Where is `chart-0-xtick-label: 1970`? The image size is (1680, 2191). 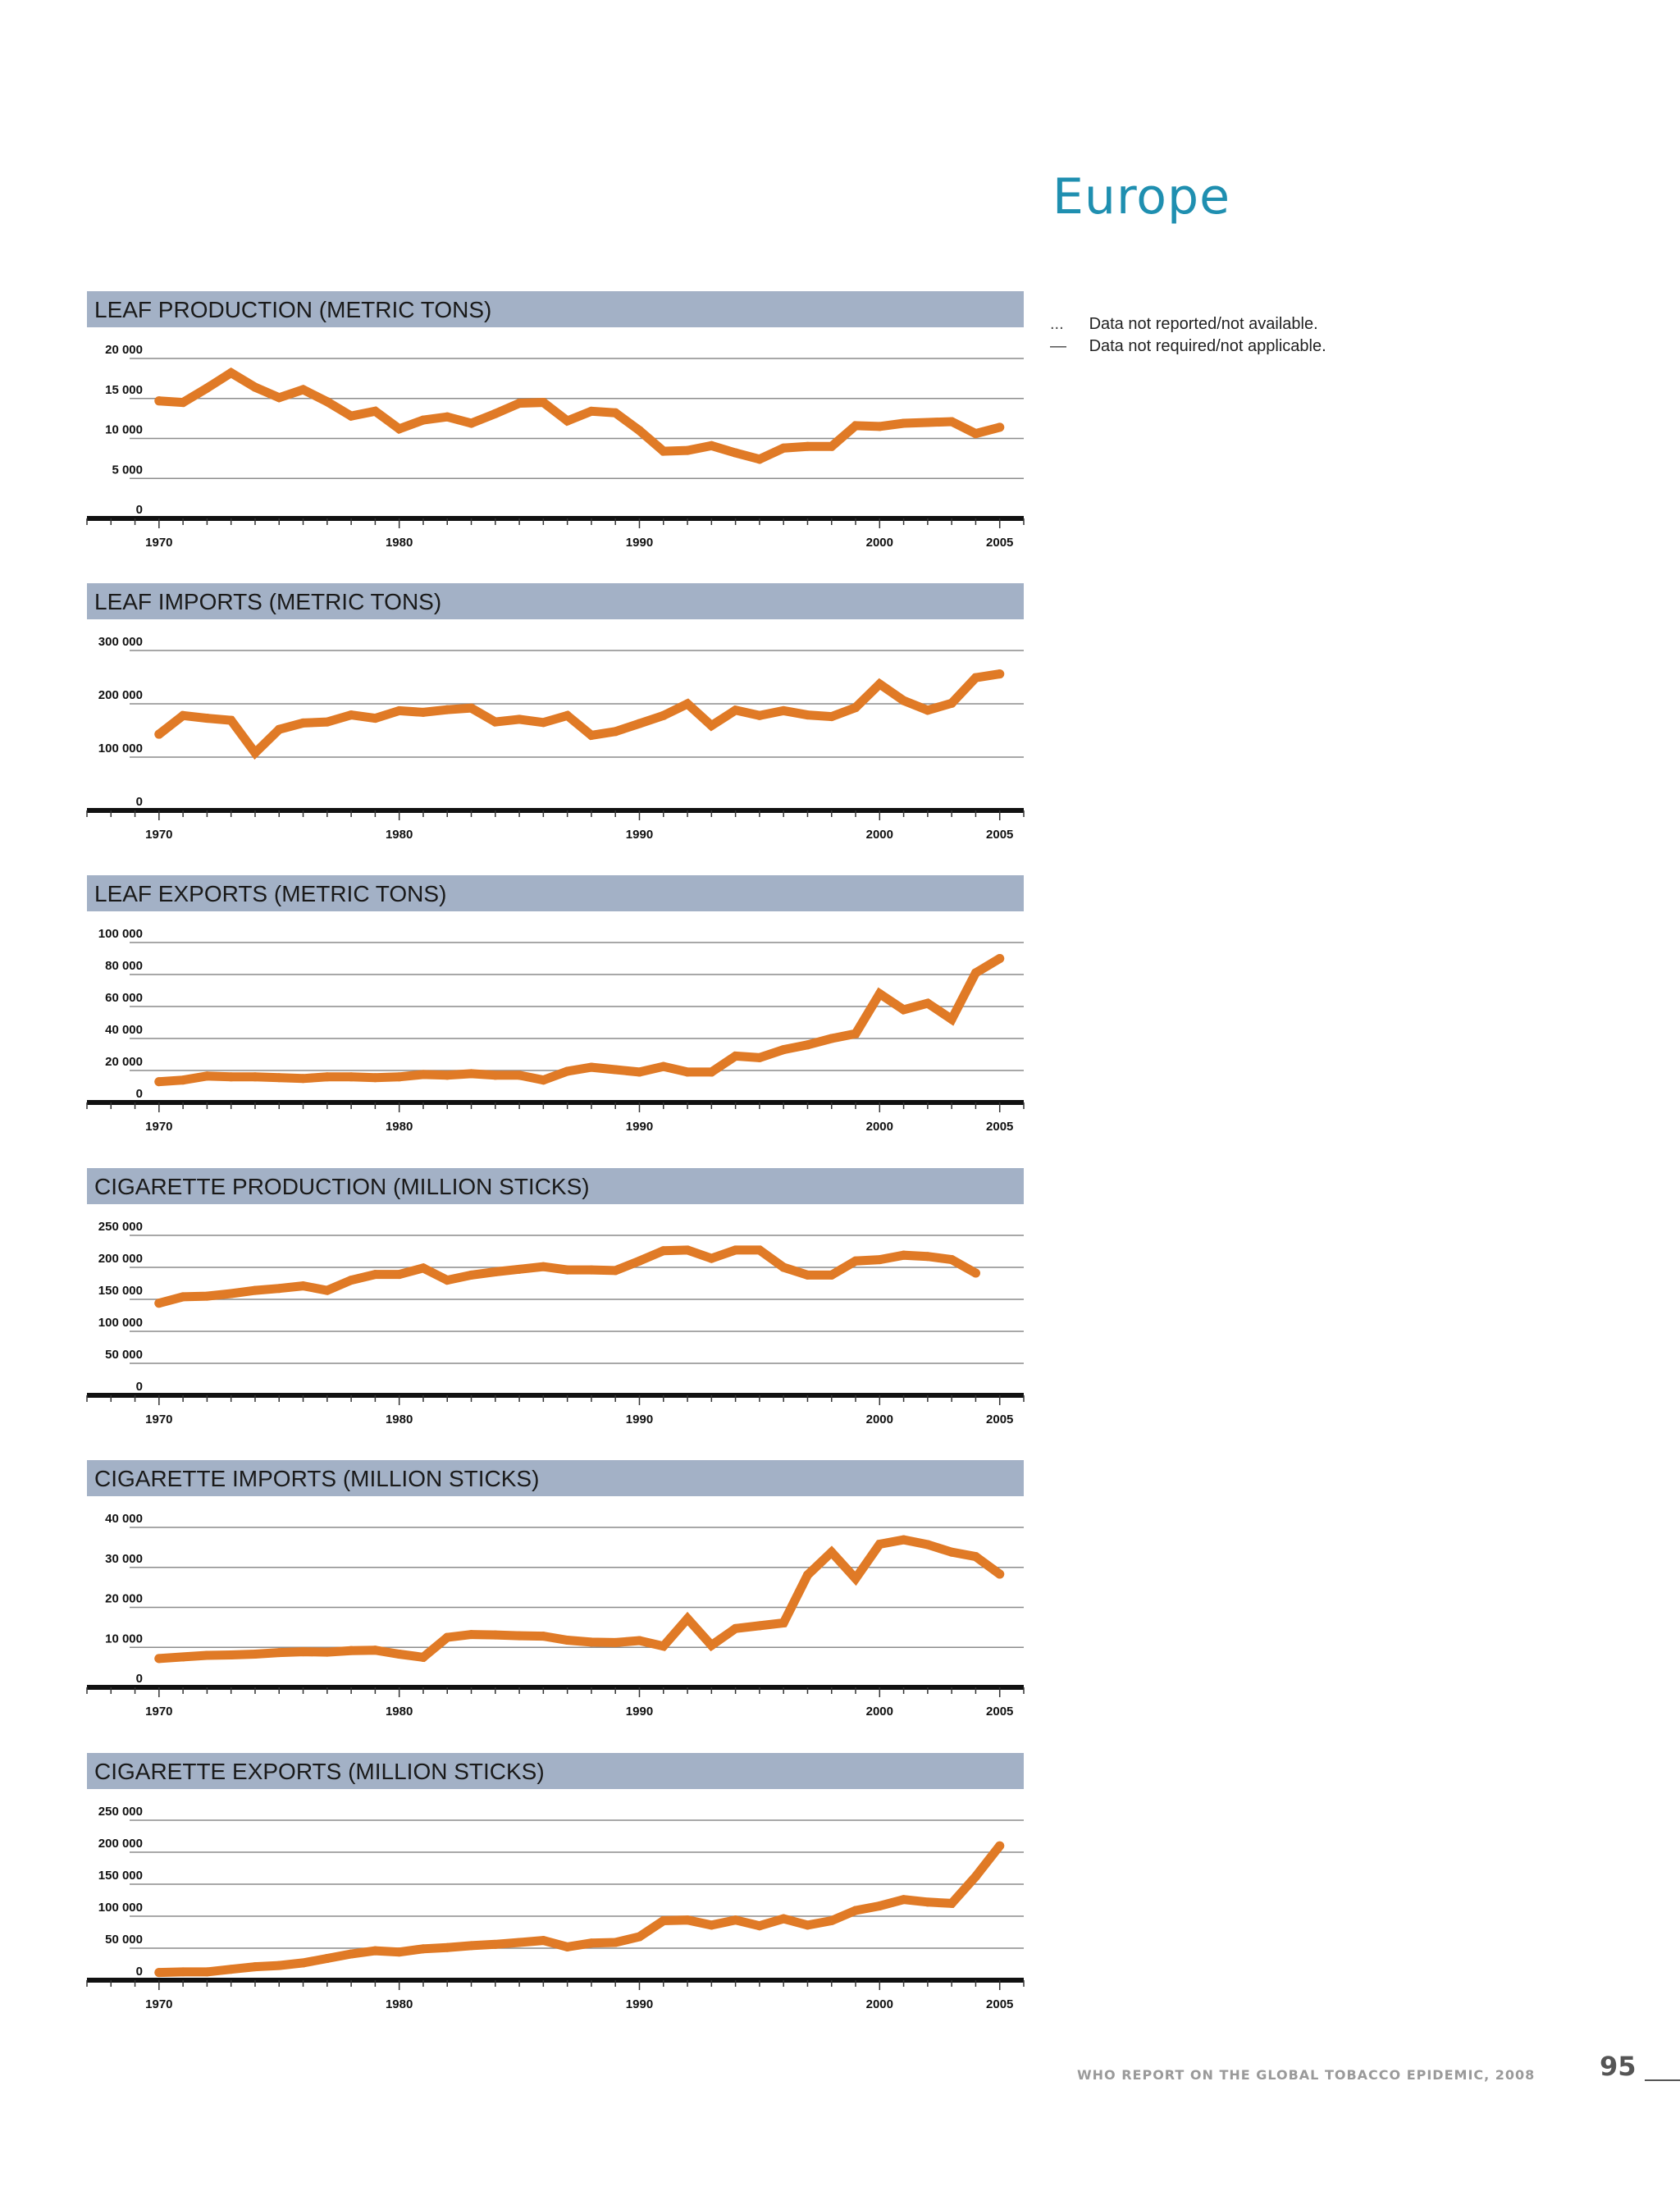 chart-0-xtick-label: 1970 is located at coordinates (159, 543).